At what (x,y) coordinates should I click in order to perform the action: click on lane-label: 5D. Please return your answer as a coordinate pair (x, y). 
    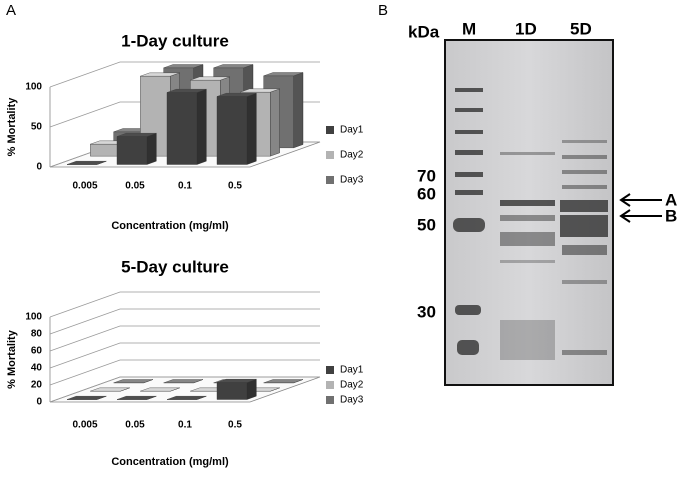
    Looking at the image, I should click on (581, 28).